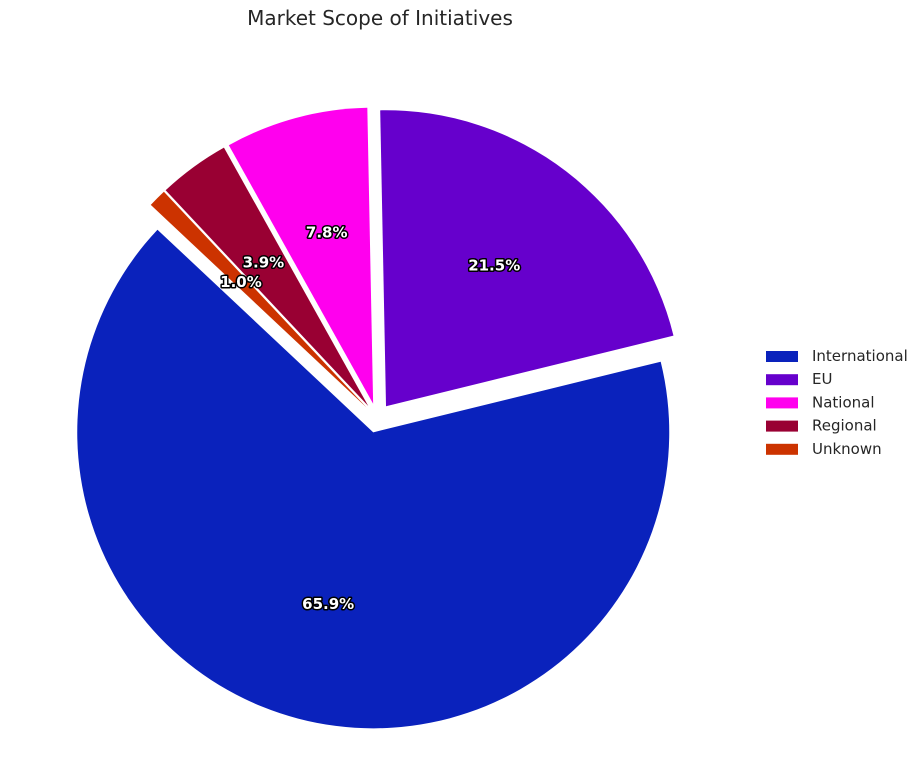 This screenshot has height=784, width=919. Describe the element at coordinates (328, 604) in the screenshot. I see `slice-label-international: 65.9%` at that location.